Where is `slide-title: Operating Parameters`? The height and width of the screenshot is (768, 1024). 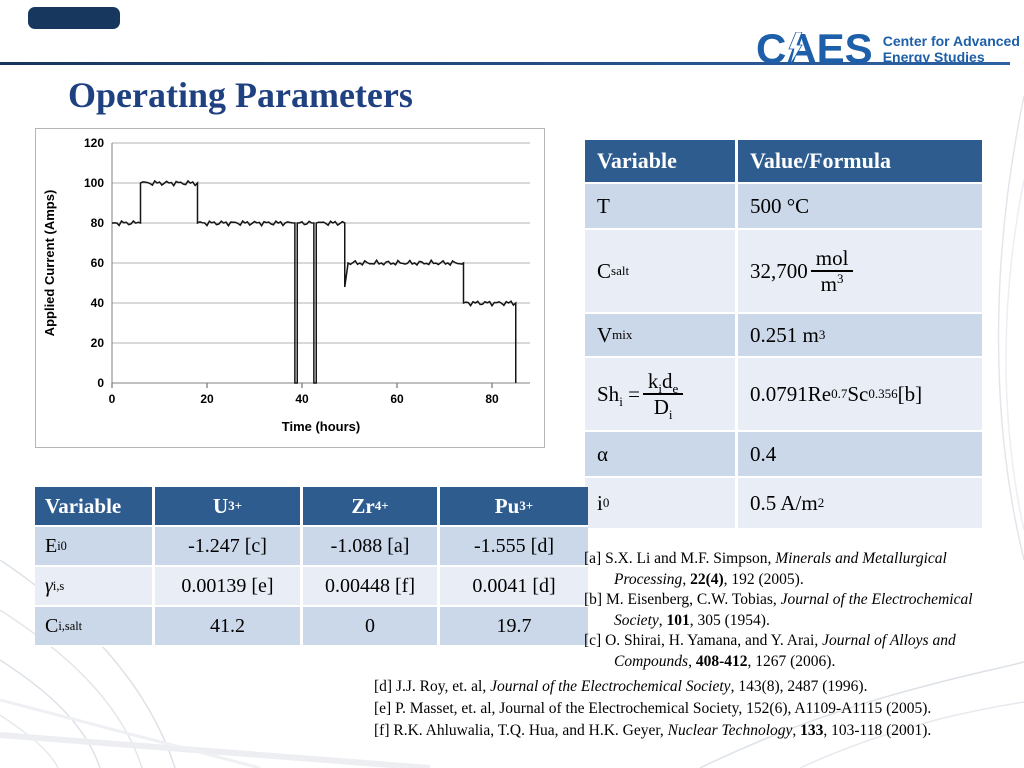
slide-title: Operating Parameters is located at coordinates (240, 95).